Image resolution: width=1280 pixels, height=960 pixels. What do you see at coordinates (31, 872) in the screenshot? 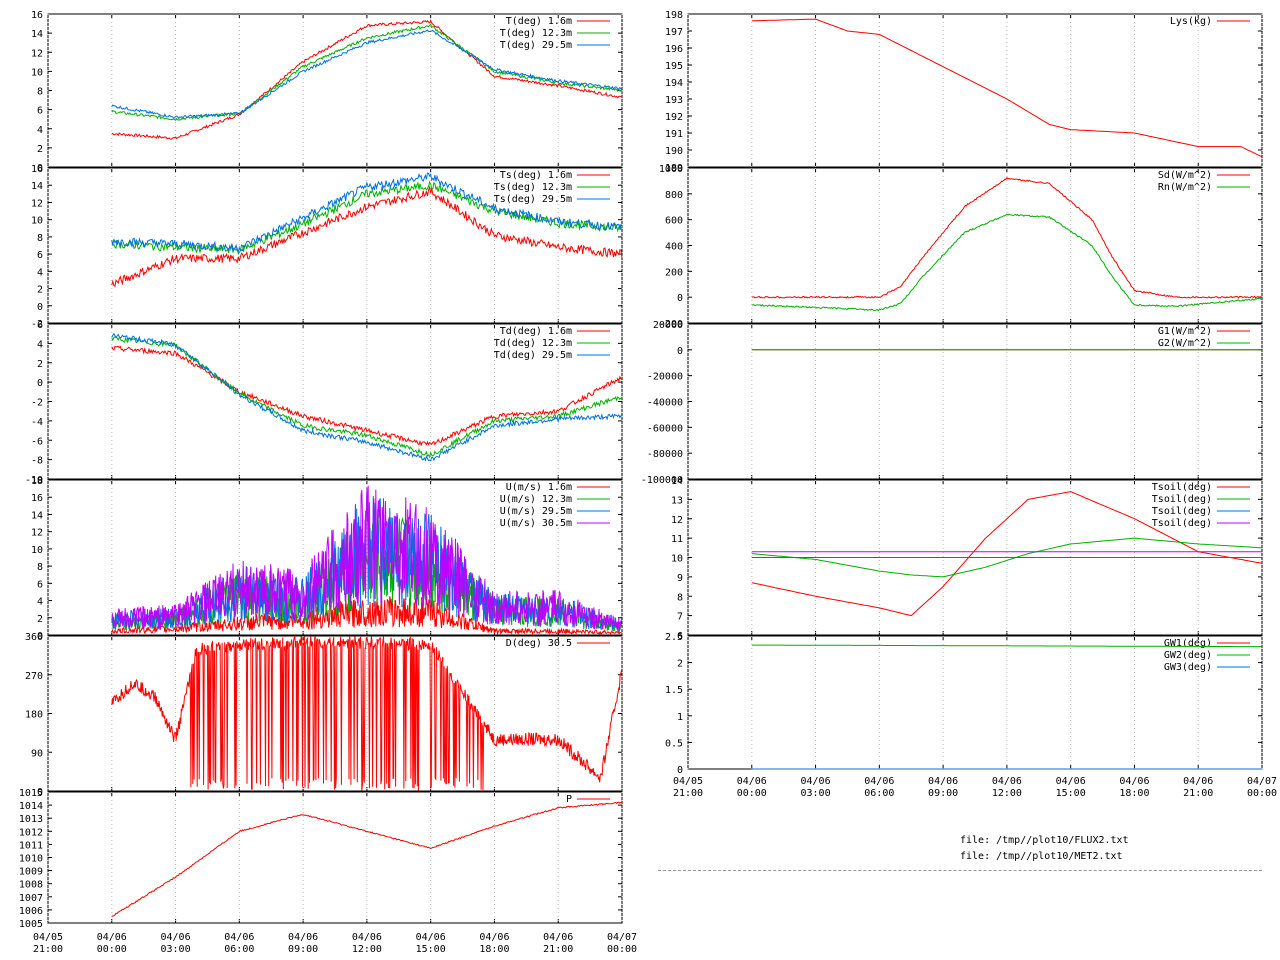
I see `y-tick-label: 1009` at bounding box center [31, 872].